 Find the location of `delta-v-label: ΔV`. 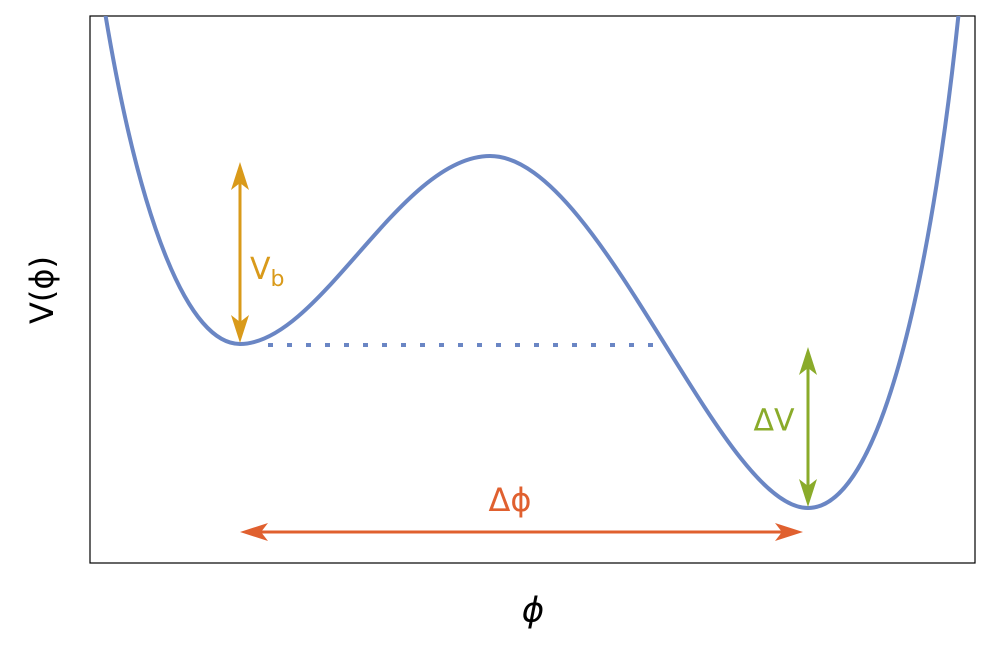

delta-v-label: ΔV is located at coordinates (774, 421).